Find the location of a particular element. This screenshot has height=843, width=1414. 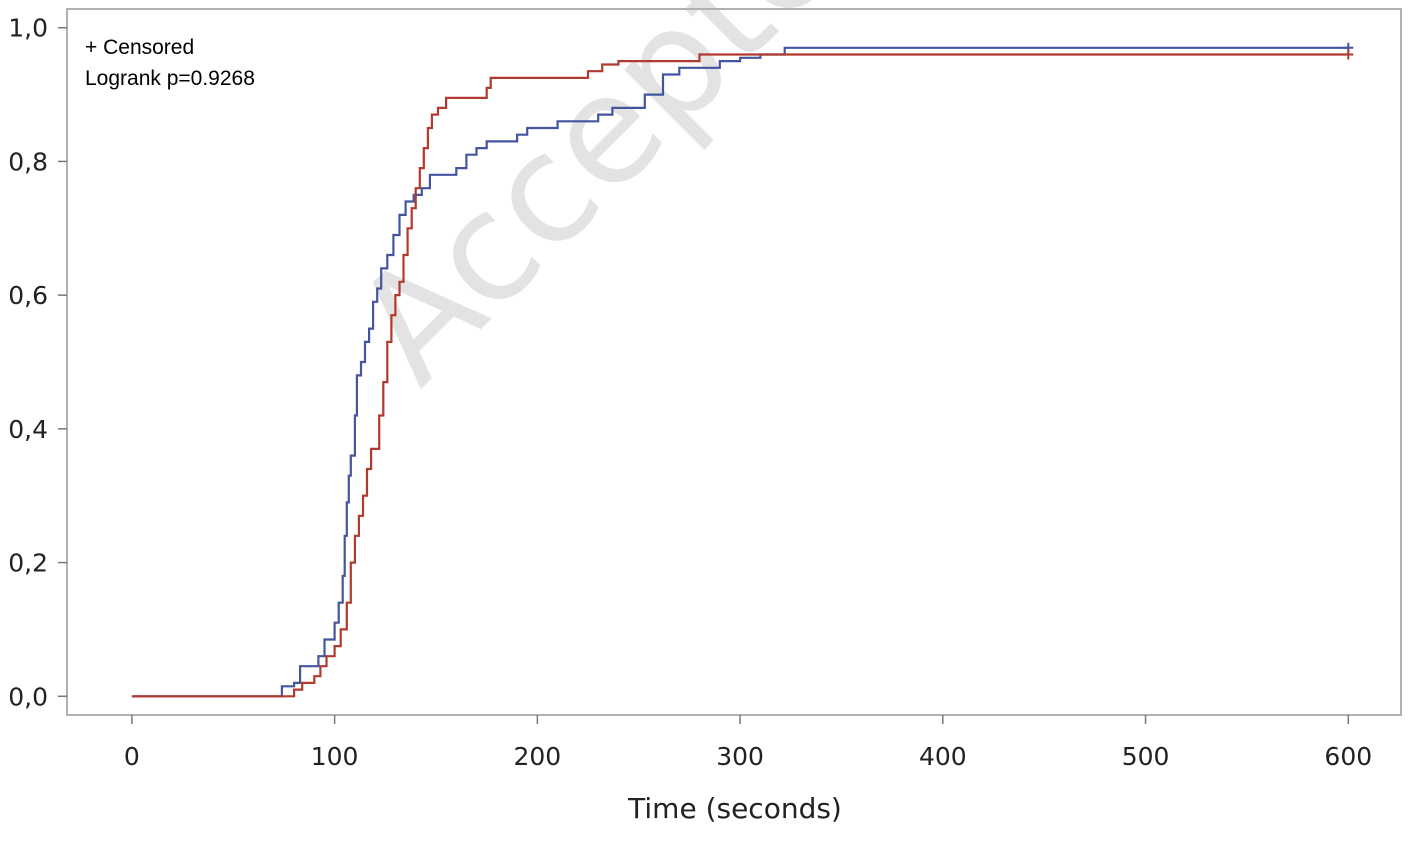

x-tick-label: 0 is located at coordinates (132, 756).